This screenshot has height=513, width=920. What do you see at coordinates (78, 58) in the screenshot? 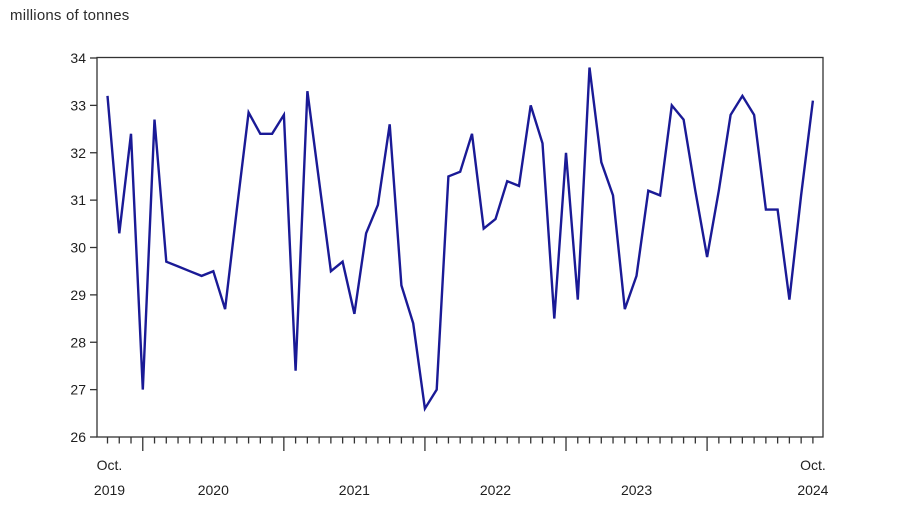
I see `y-tick-label: 34` at bounding box center [78, 58].